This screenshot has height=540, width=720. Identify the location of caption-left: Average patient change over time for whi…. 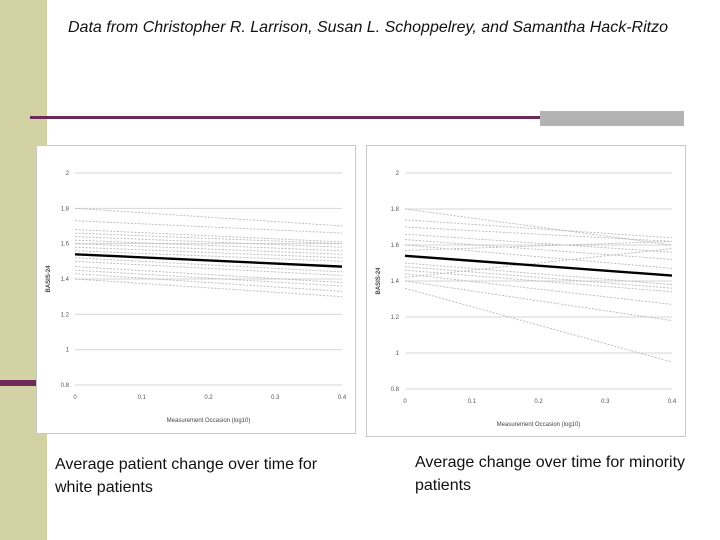
(186, 476).